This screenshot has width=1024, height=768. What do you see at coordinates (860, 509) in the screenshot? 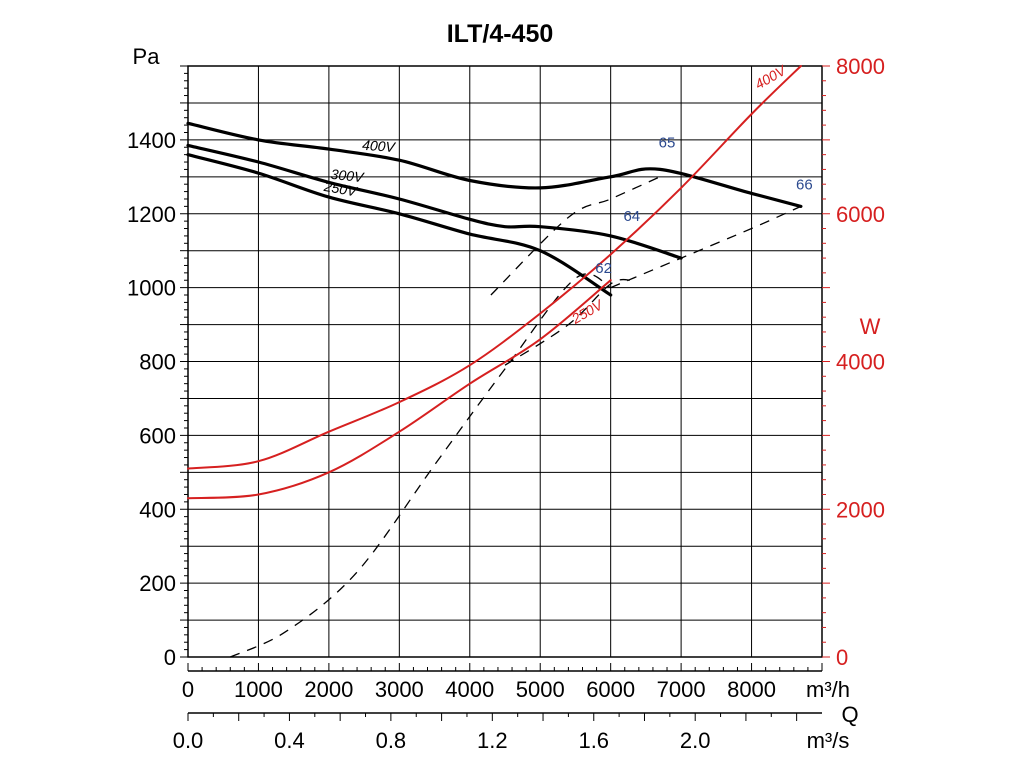
I see `y-right-tick-label: 2000` at bounding box center [860, 509].